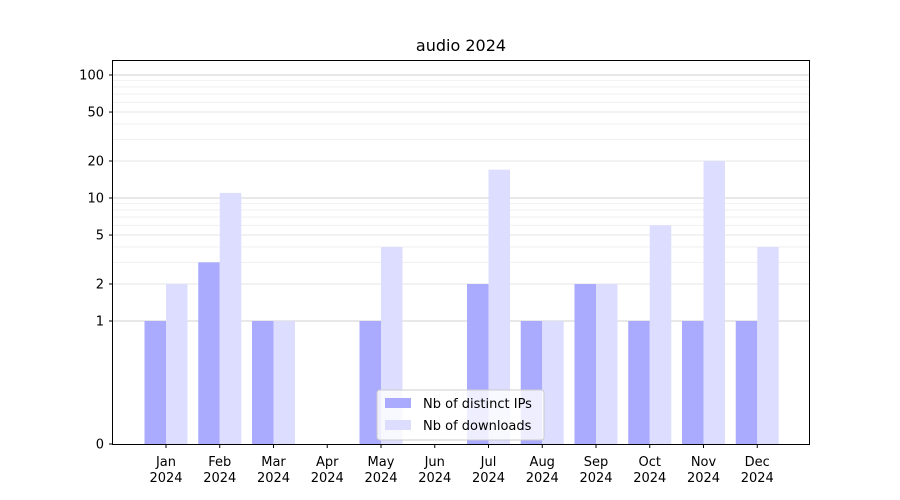  I want to click on legend-label-downloads: Nb of downloads, so click(477, 426).